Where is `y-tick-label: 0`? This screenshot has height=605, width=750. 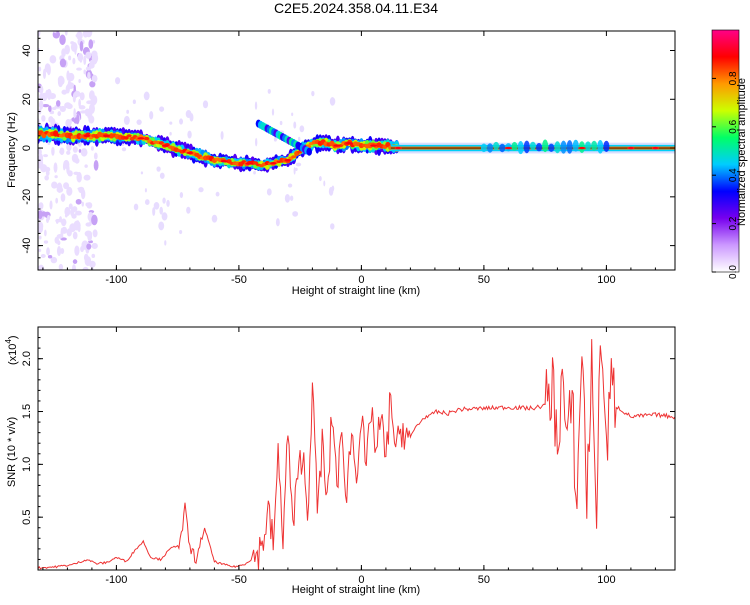 y-tick-label: 0 is located at coordinates (27, 148).